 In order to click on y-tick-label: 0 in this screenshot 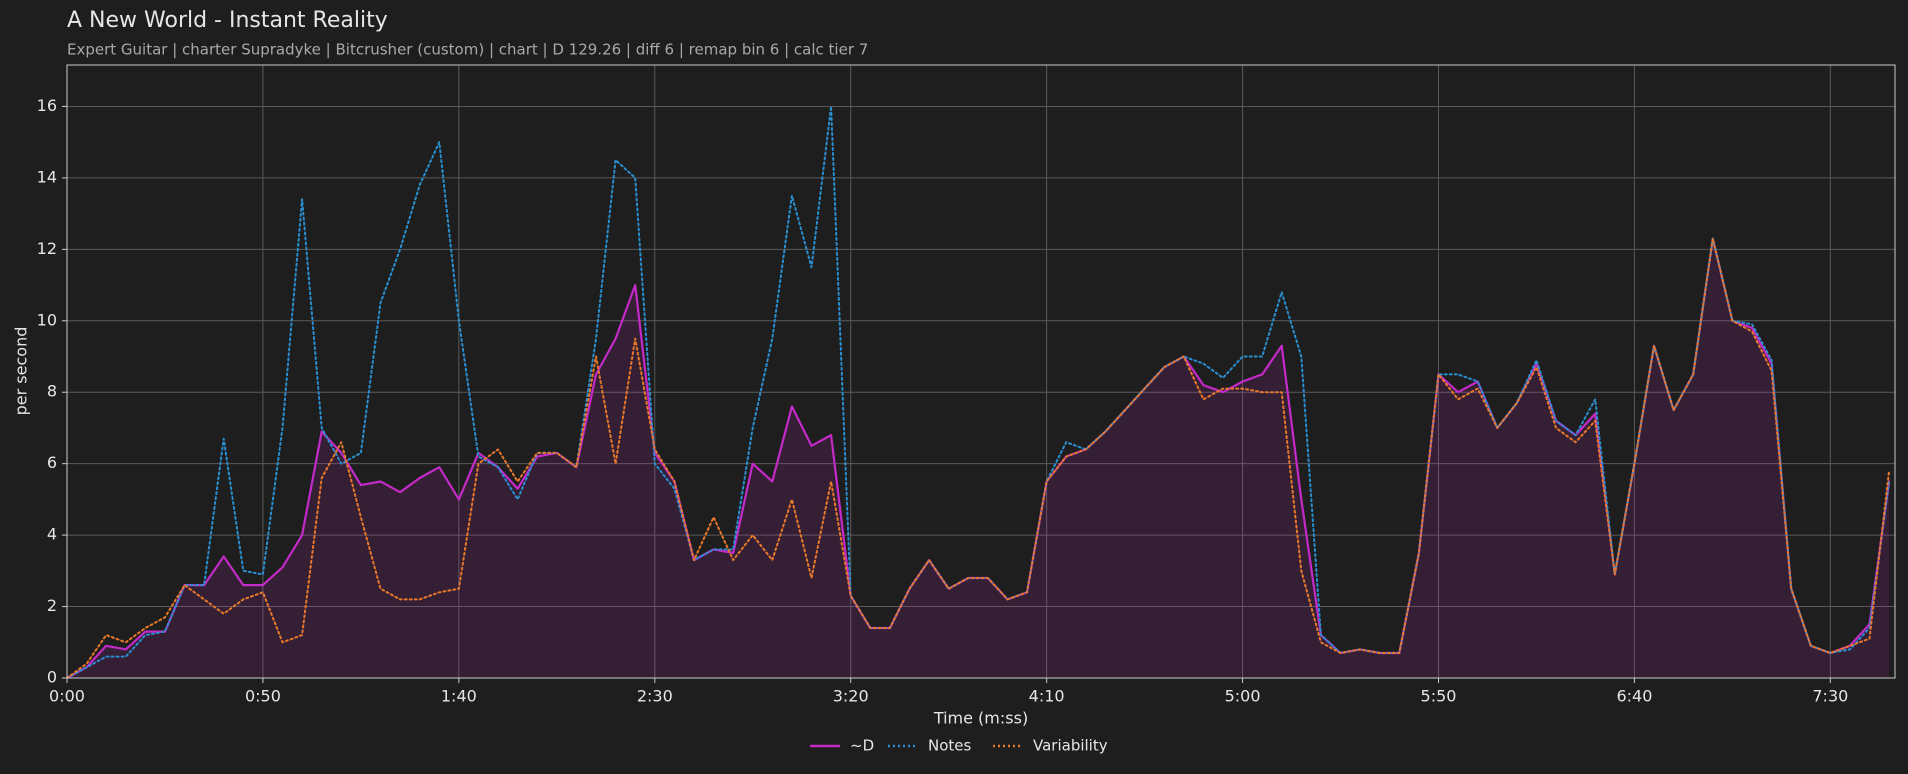, I will do `click(52, 677)`.